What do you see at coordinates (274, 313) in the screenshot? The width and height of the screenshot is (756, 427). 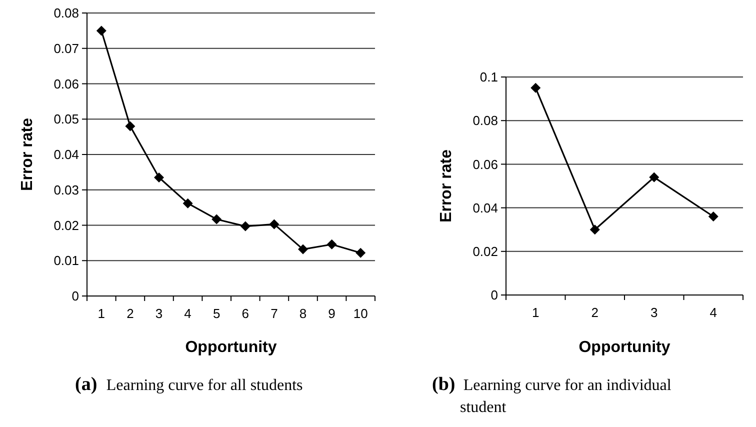 I see `x-tick-label: 7` at bounding box center [274, 313].